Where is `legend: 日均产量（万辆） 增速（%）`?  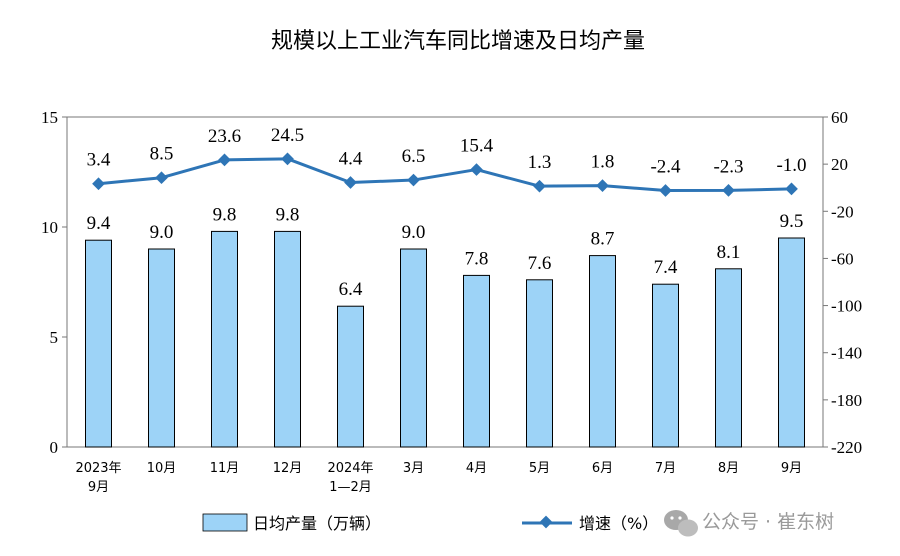
legend: 日均产量（万辆） 增速（%） is located at coordinates (430, 523).